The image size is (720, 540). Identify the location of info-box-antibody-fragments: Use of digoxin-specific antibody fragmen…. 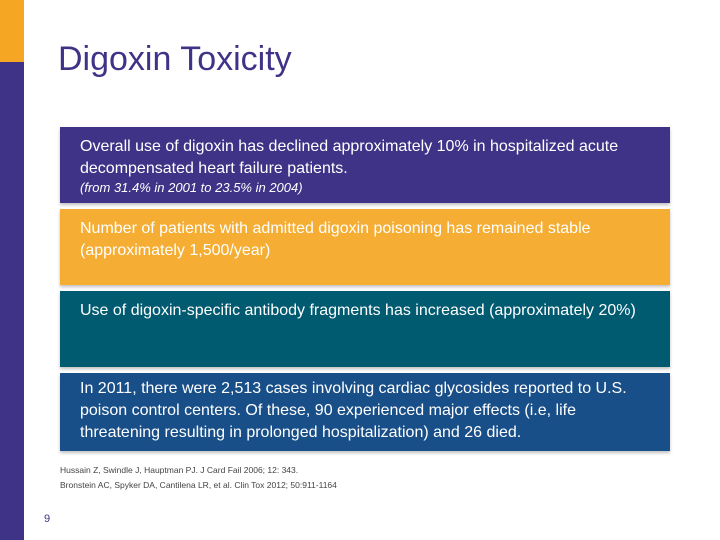
(365, 329).